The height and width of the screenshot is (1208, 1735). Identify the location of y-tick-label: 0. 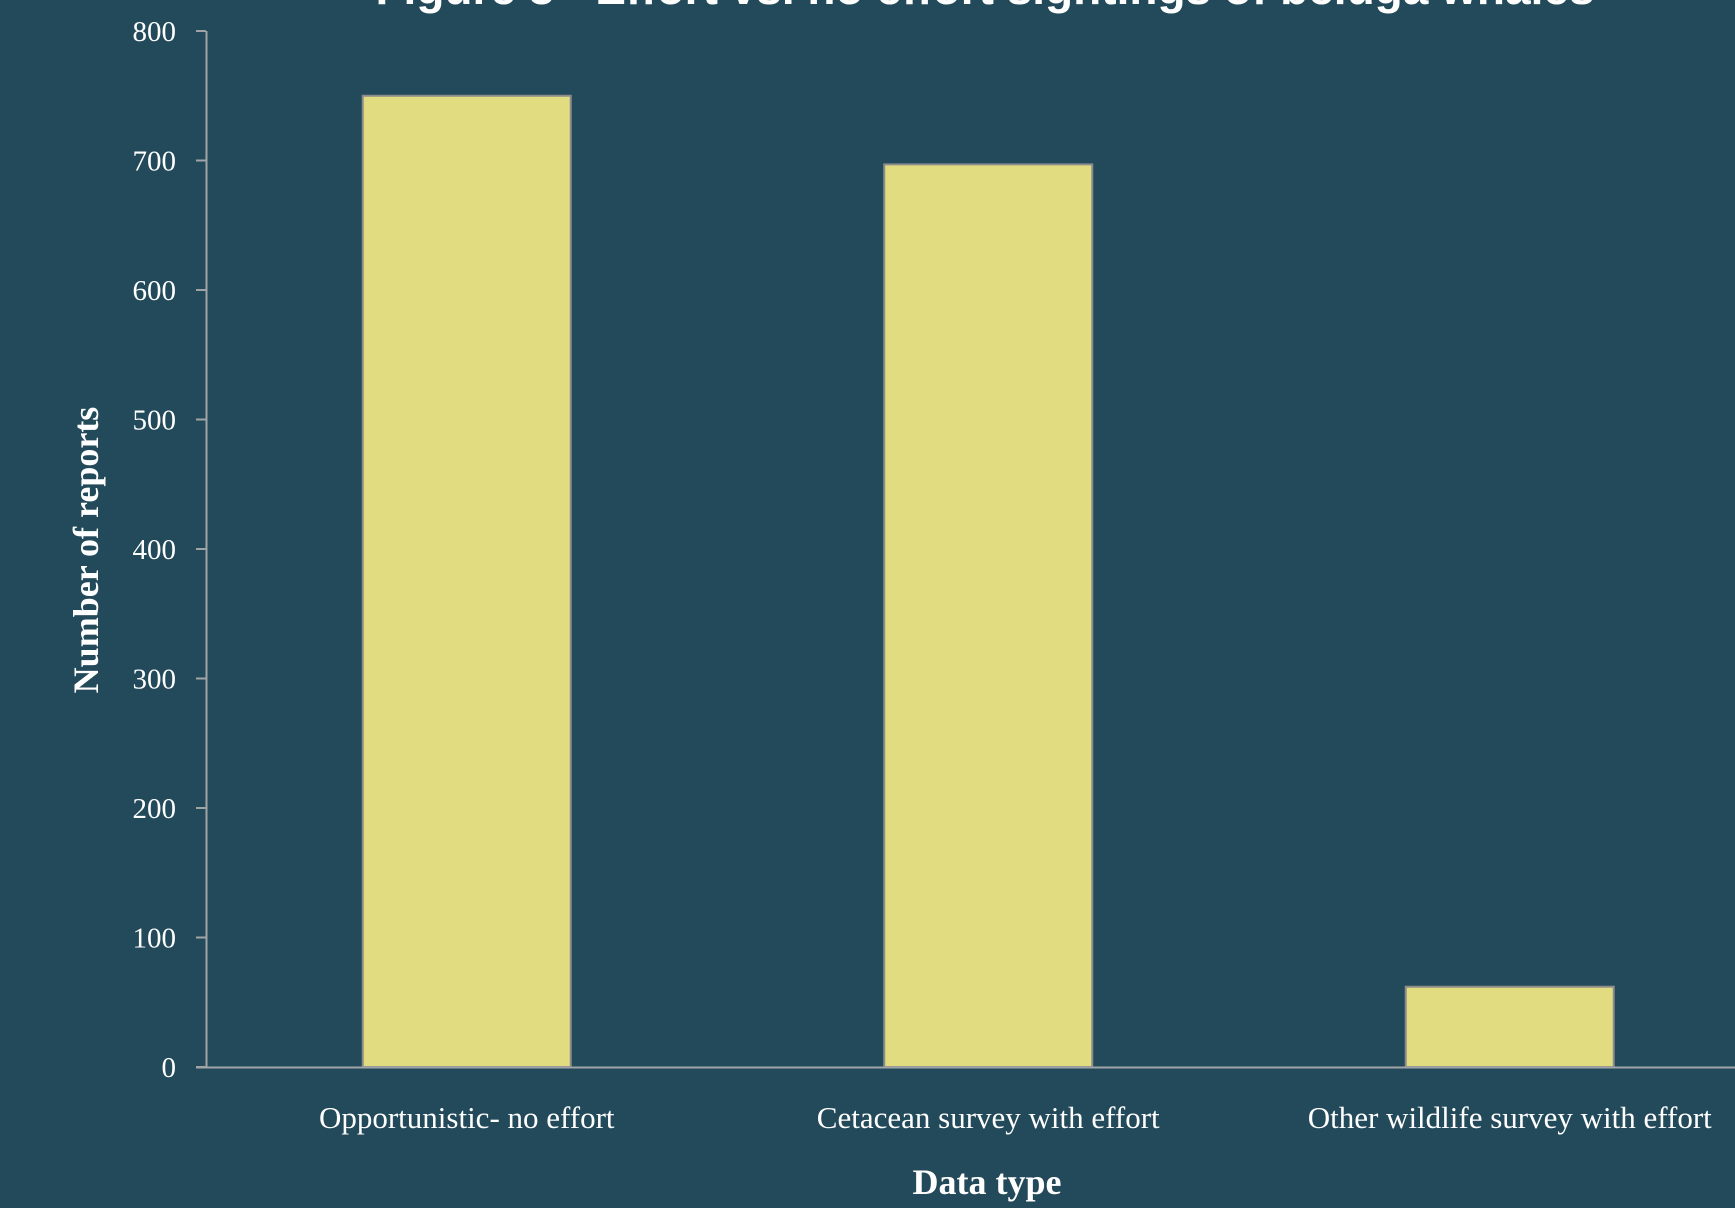
(169, 1068).